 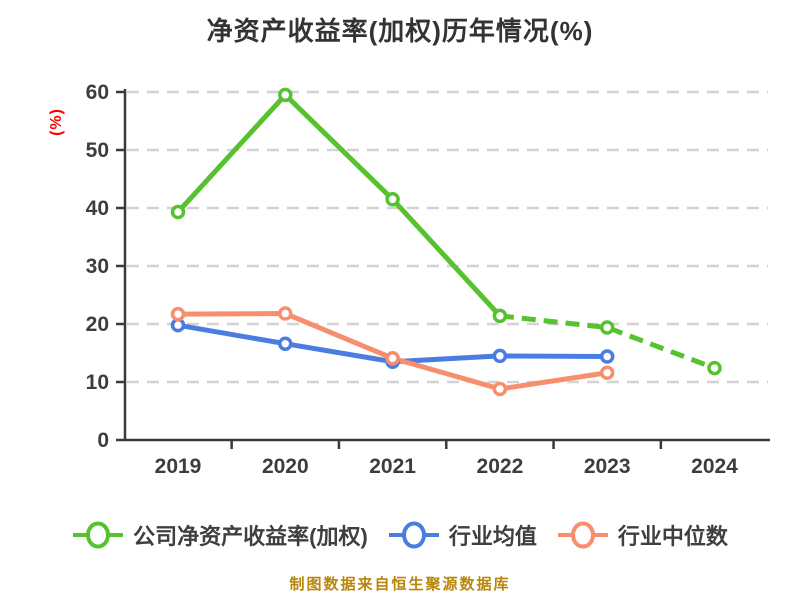 What do you see at coordinates (582, 535) in the screenshot?
I see `legend-marker-industry-median` at bounding box center [582, 535].